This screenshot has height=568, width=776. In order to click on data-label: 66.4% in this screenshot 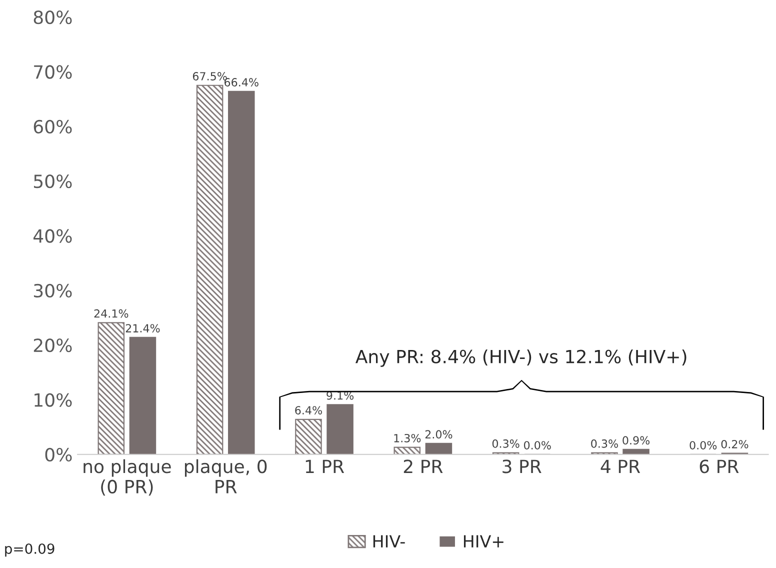, I will do `click(241, 82)`.